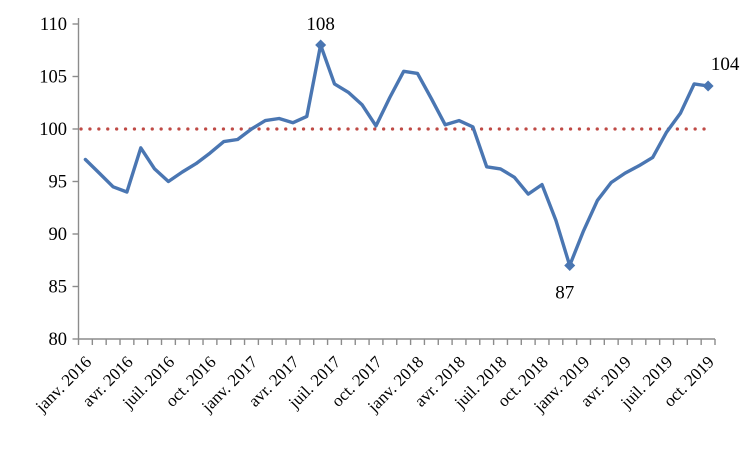 This screenshot has width=750, height=450. Describe the element at coordinates (58, 340) in the screenshot. I see `y-tick-label: 80` at that location.